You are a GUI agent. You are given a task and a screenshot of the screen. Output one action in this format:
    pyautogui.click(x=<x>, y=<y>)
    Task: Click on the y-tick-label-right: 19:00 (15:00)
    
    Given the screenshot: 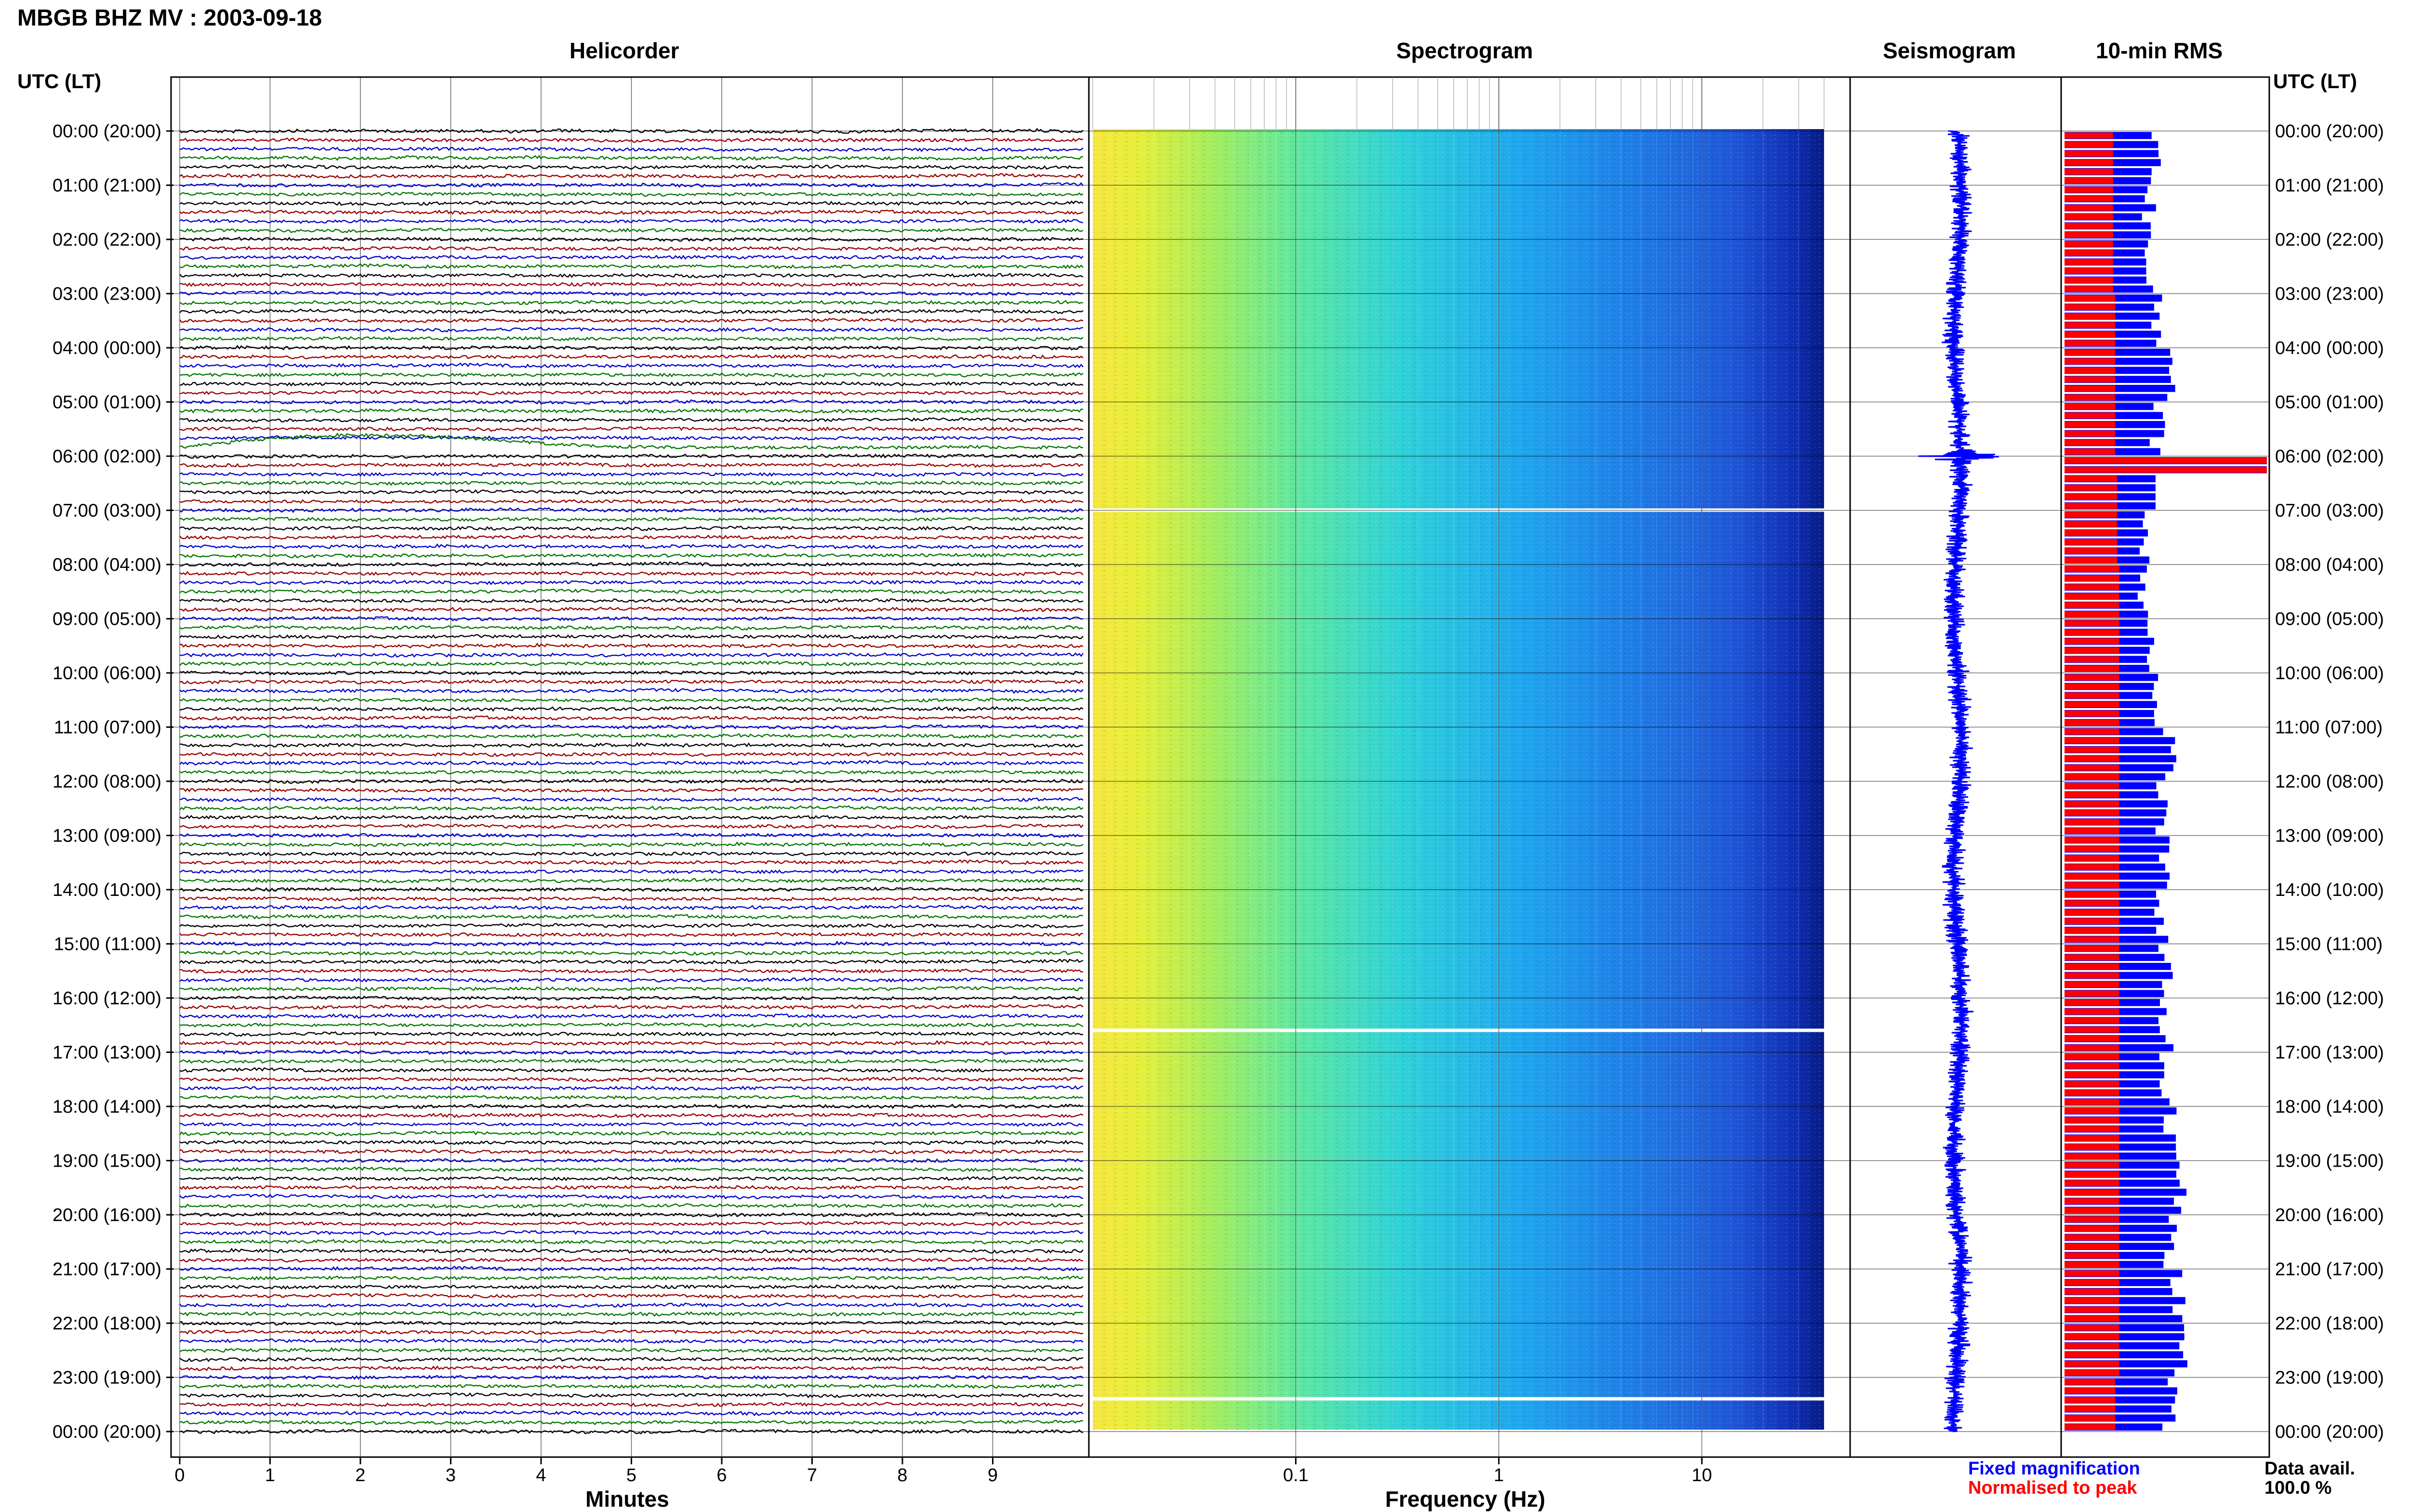 What is the action you would take?
    pyautogui.click(x=2329, y=1161)
    